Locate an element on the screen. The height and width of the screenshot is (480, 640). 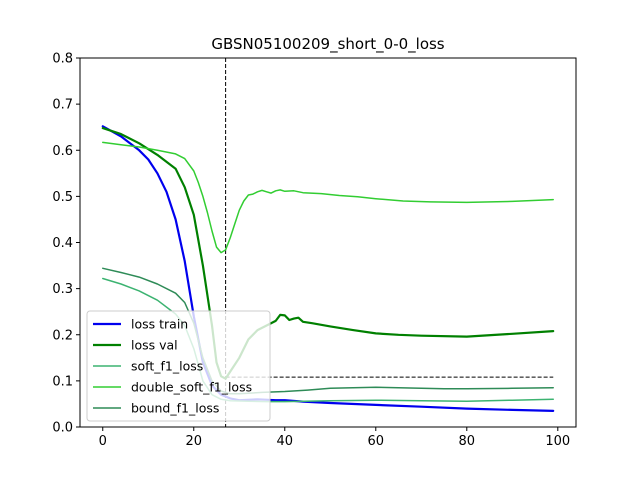
chart-title: GBSN05100209_short_0-0_loss is located at coordinates (327, 44).